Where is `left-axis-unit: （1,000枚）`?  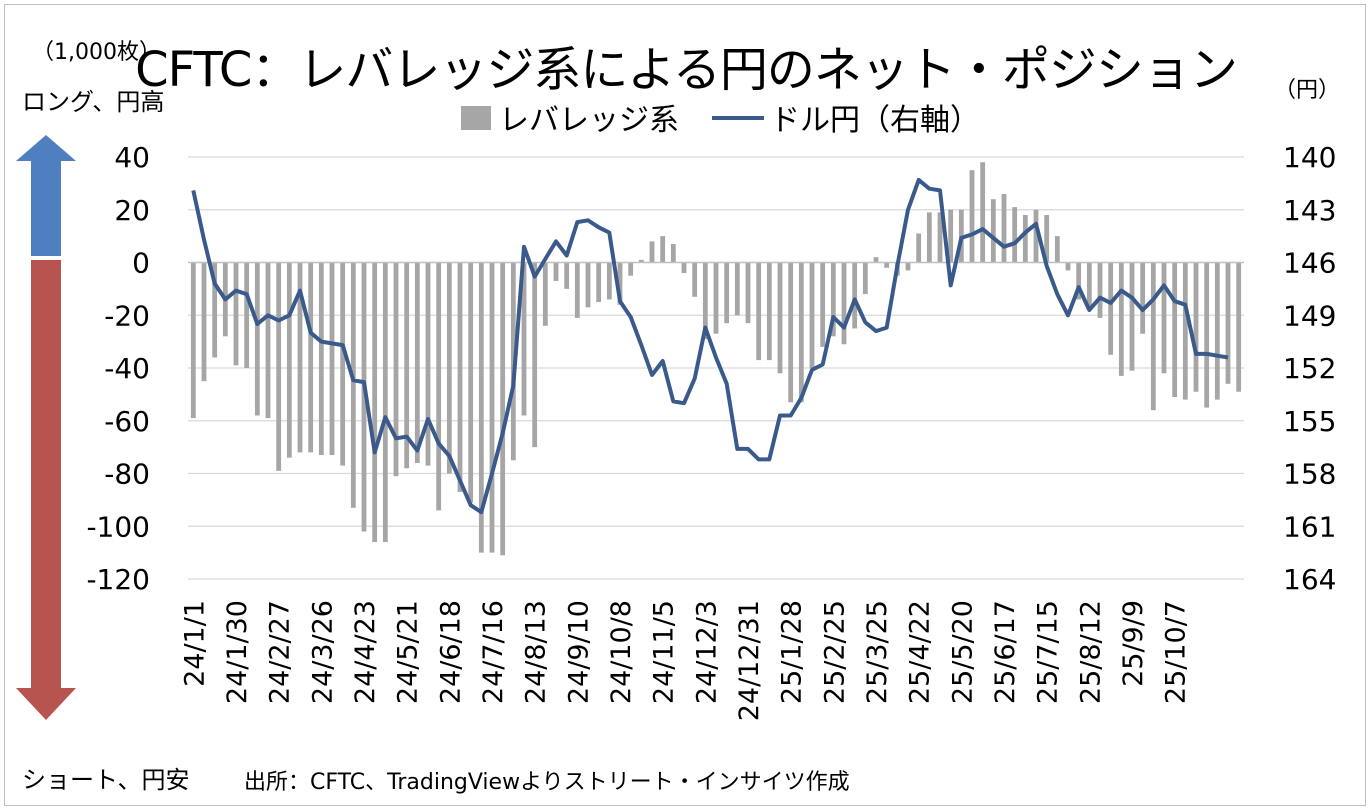
left-axis-unit: （1,000枚） is located at coordinates (96, 52).